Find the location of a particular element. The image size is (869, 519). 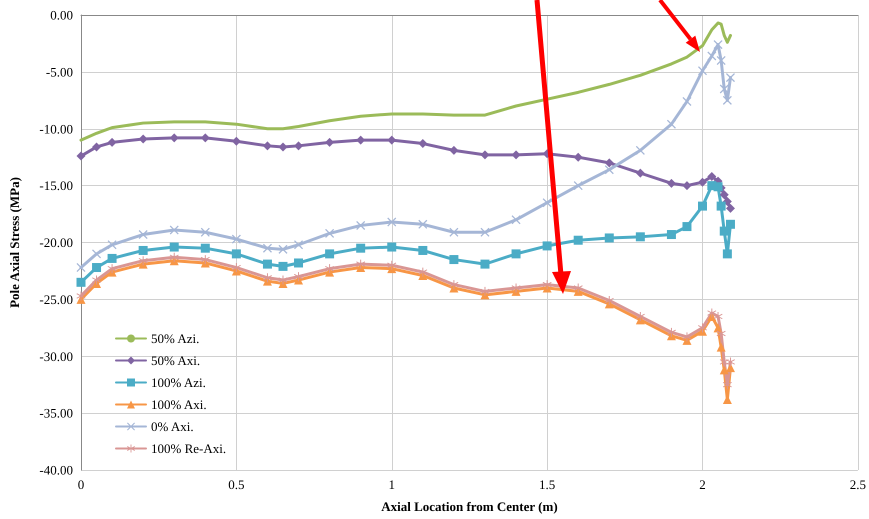

x-tick-label: 0.5 is located at coordinates (236, 484).